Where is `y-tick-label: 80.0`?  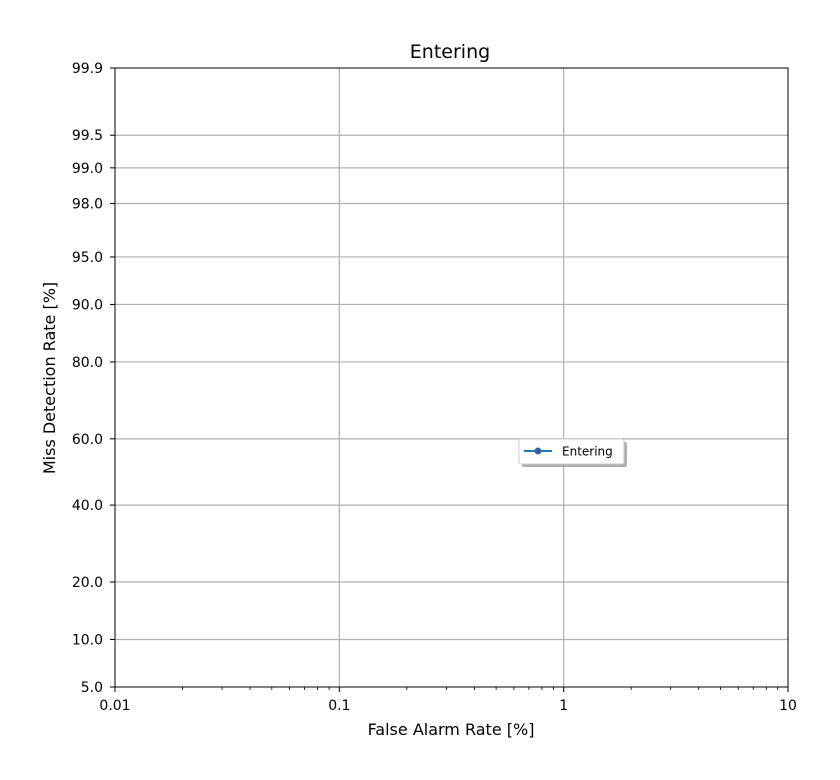 y-tick-label: 80.0 is located at coordinates (87, 363).